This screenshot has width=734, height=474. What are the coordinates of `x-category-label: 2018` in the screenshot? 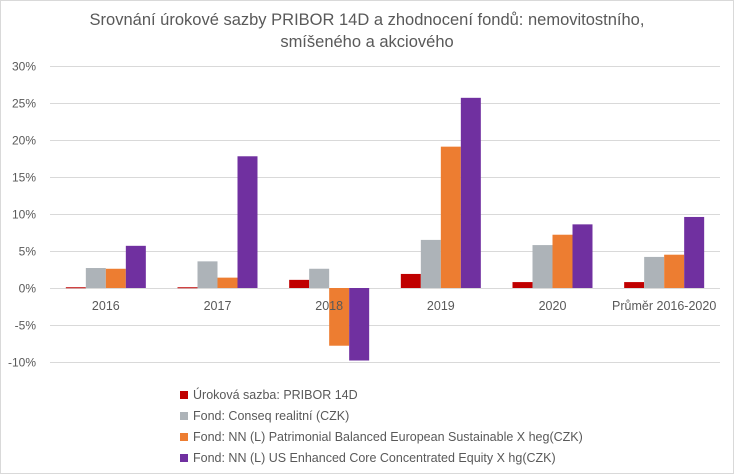 It's located at (329, 306).